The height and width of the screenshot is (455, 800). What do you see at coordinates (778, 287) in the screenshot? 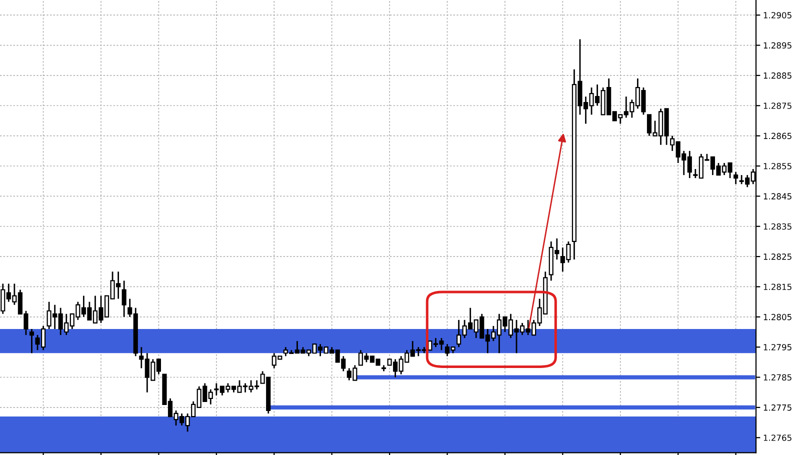
I see `y-tick-label: 1.2815` at bounding box center [778, 287].